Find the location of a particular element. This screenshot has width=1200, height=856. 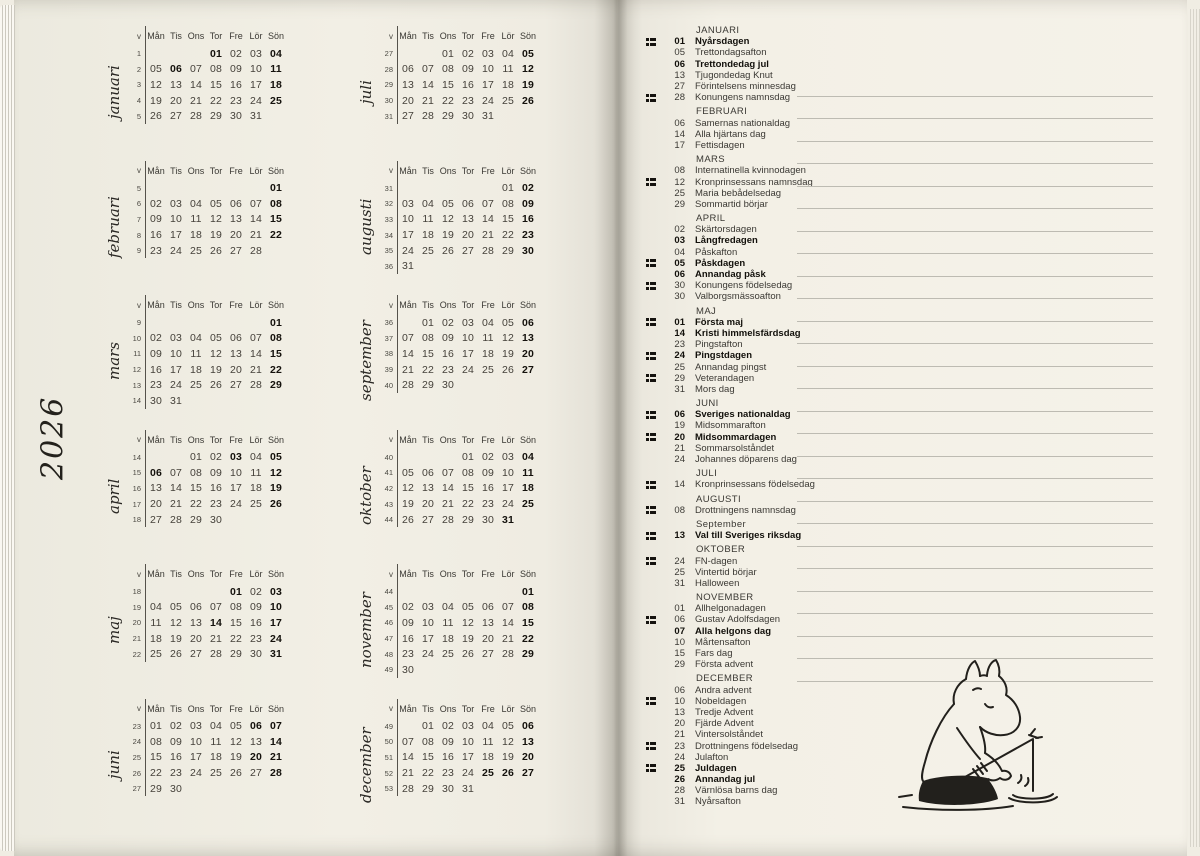

week-number: 15 is located at coordinates (138, 473).